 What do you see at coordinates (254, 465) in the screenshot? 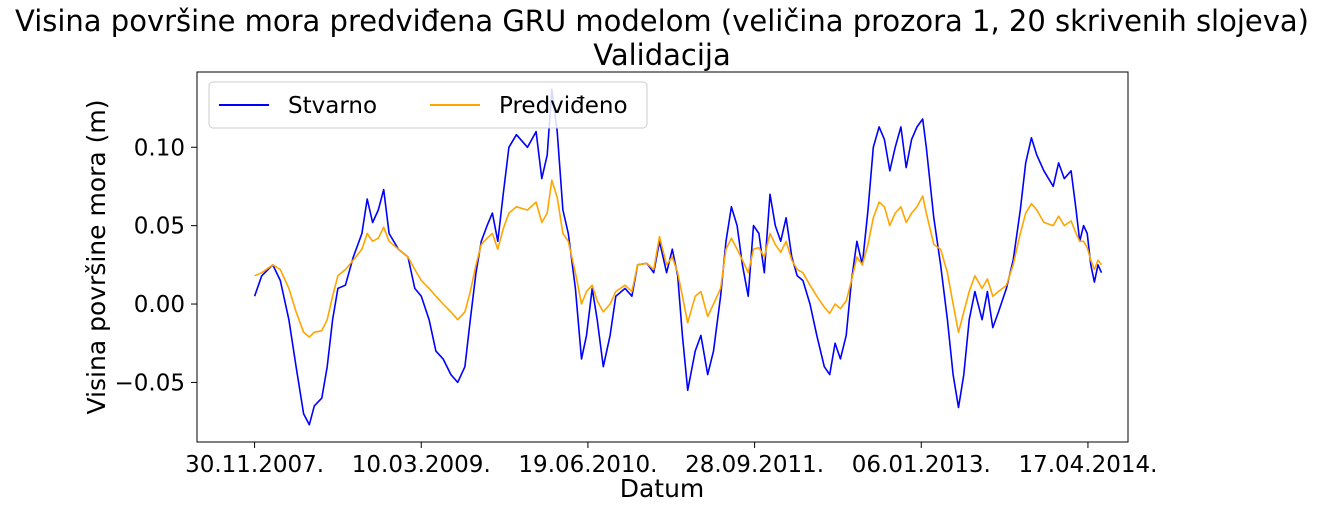
I see `x-tick-label: 30.11.2007.` at bounding box center [254, 465].